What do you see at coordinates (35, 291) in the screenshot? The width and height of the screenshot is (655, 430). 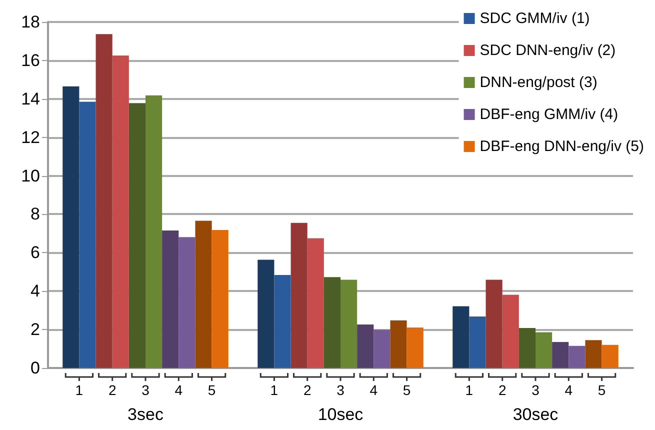 I see `y-tick-label: 4` at bounding box center [35, 291].